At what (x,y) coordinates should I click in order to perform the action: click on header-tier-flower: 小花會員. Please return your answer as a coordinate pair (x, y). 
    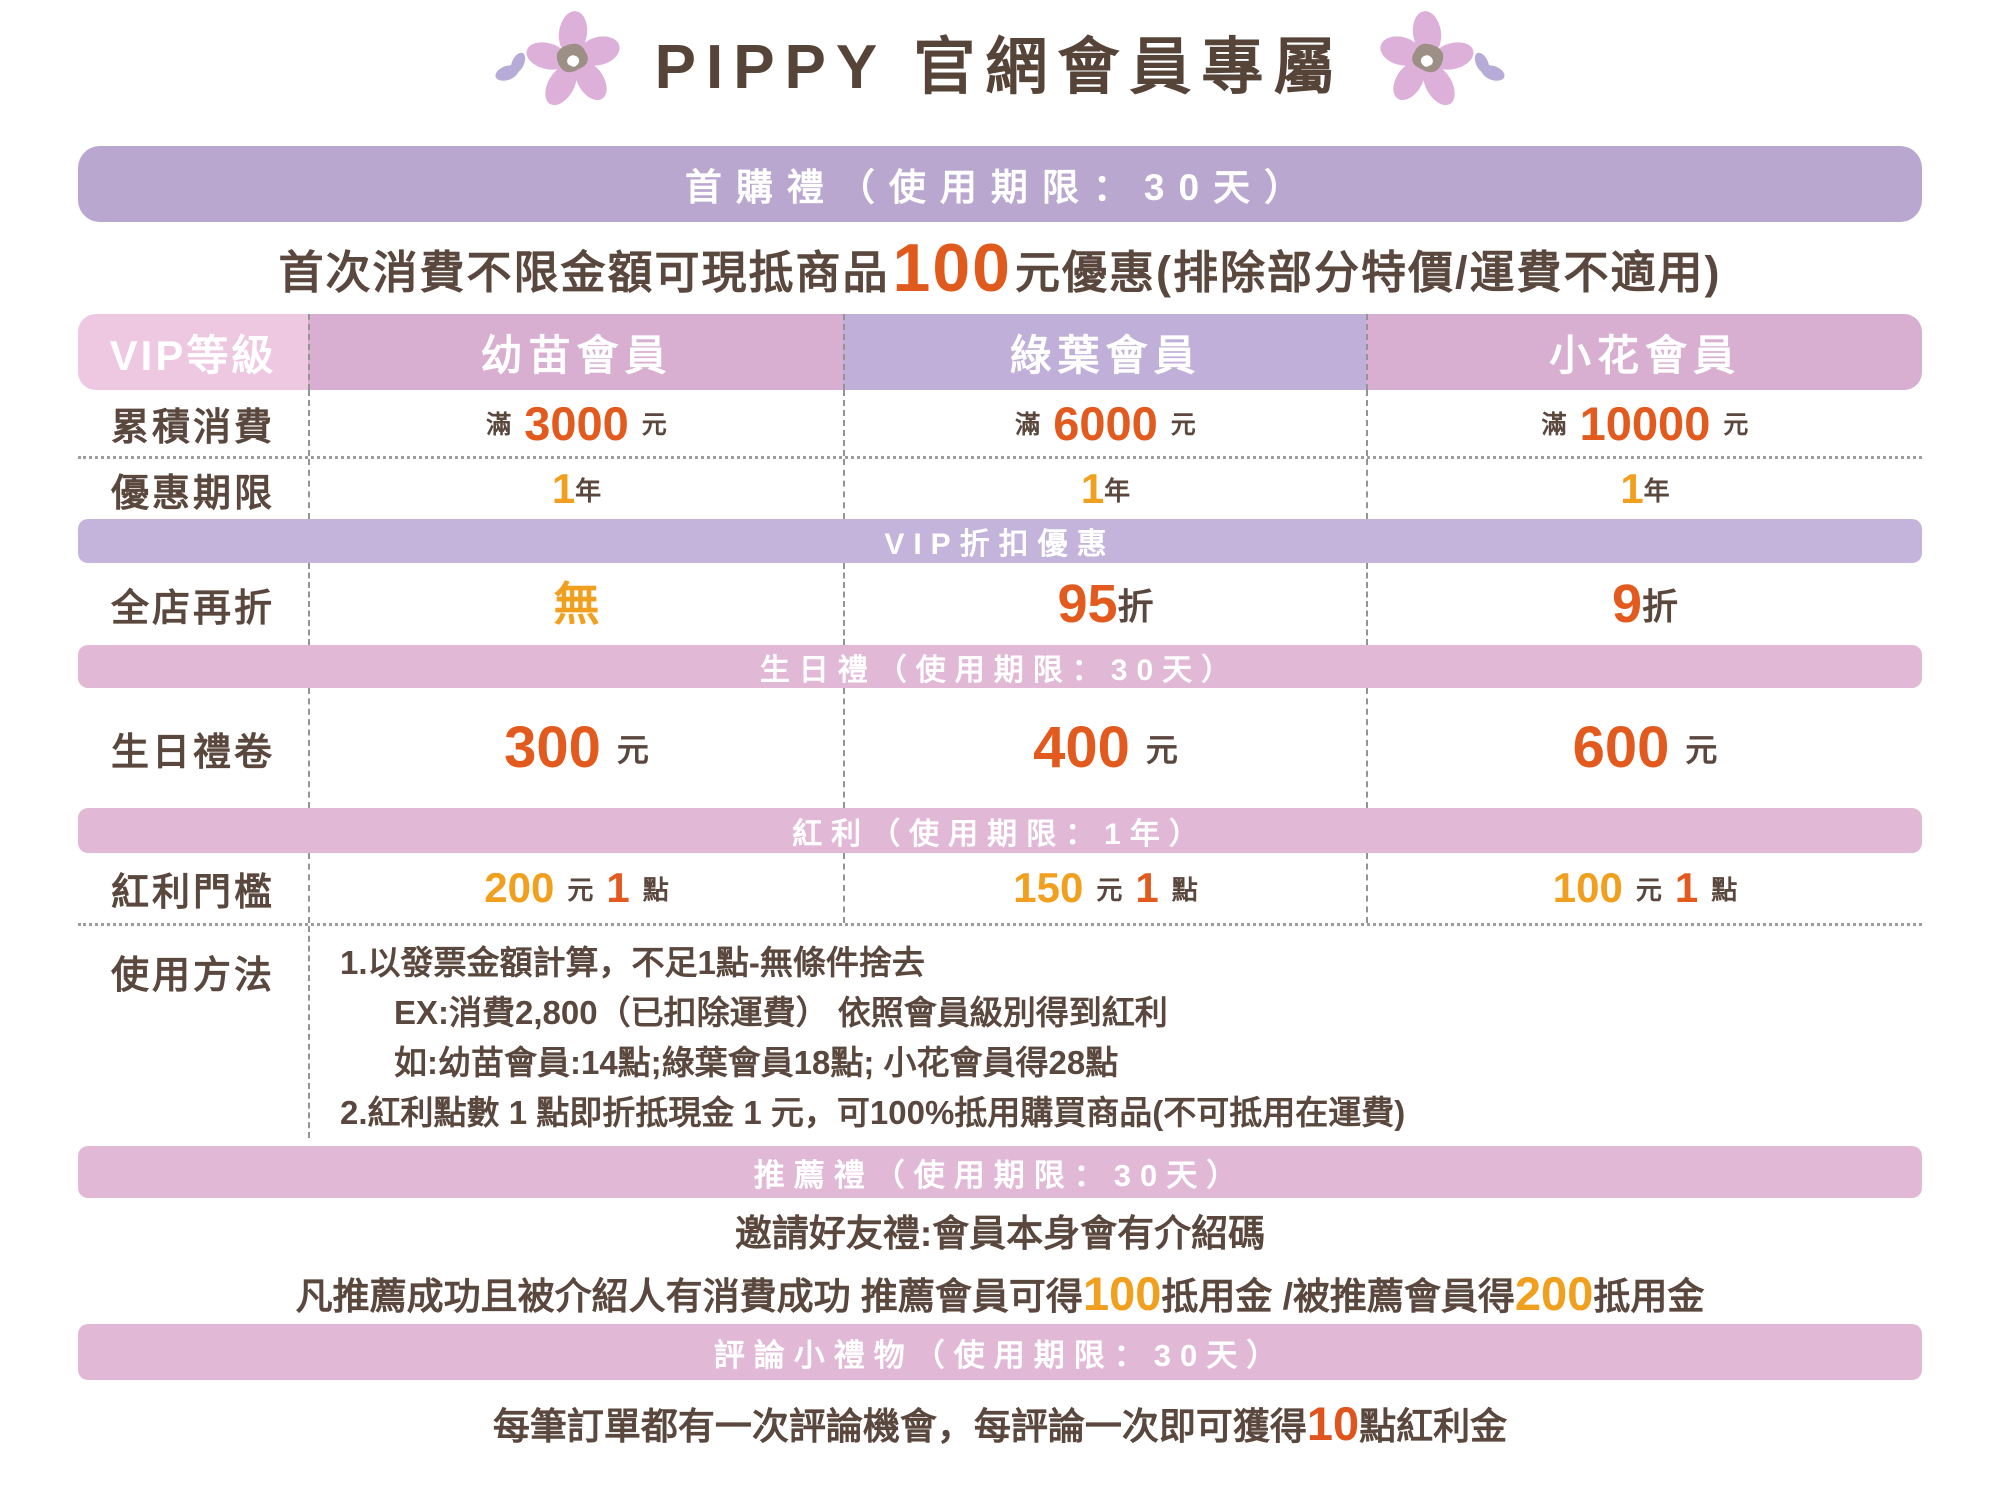
    Looking at the image, I should click on (1644, 352).